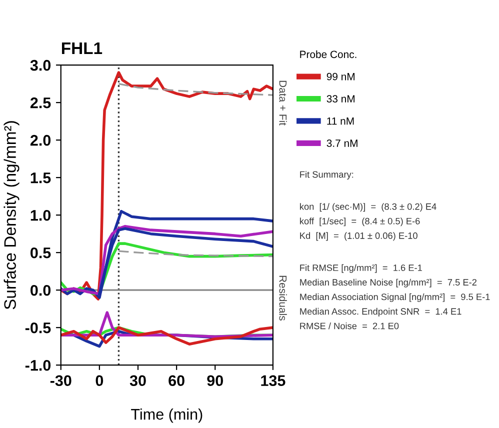 The height and width of the screenshot is (428, 499). What do you see at coordinates (176, 380) in the screenshot?
I see `x-tick-label: 60` at bounding box center [176, 380].